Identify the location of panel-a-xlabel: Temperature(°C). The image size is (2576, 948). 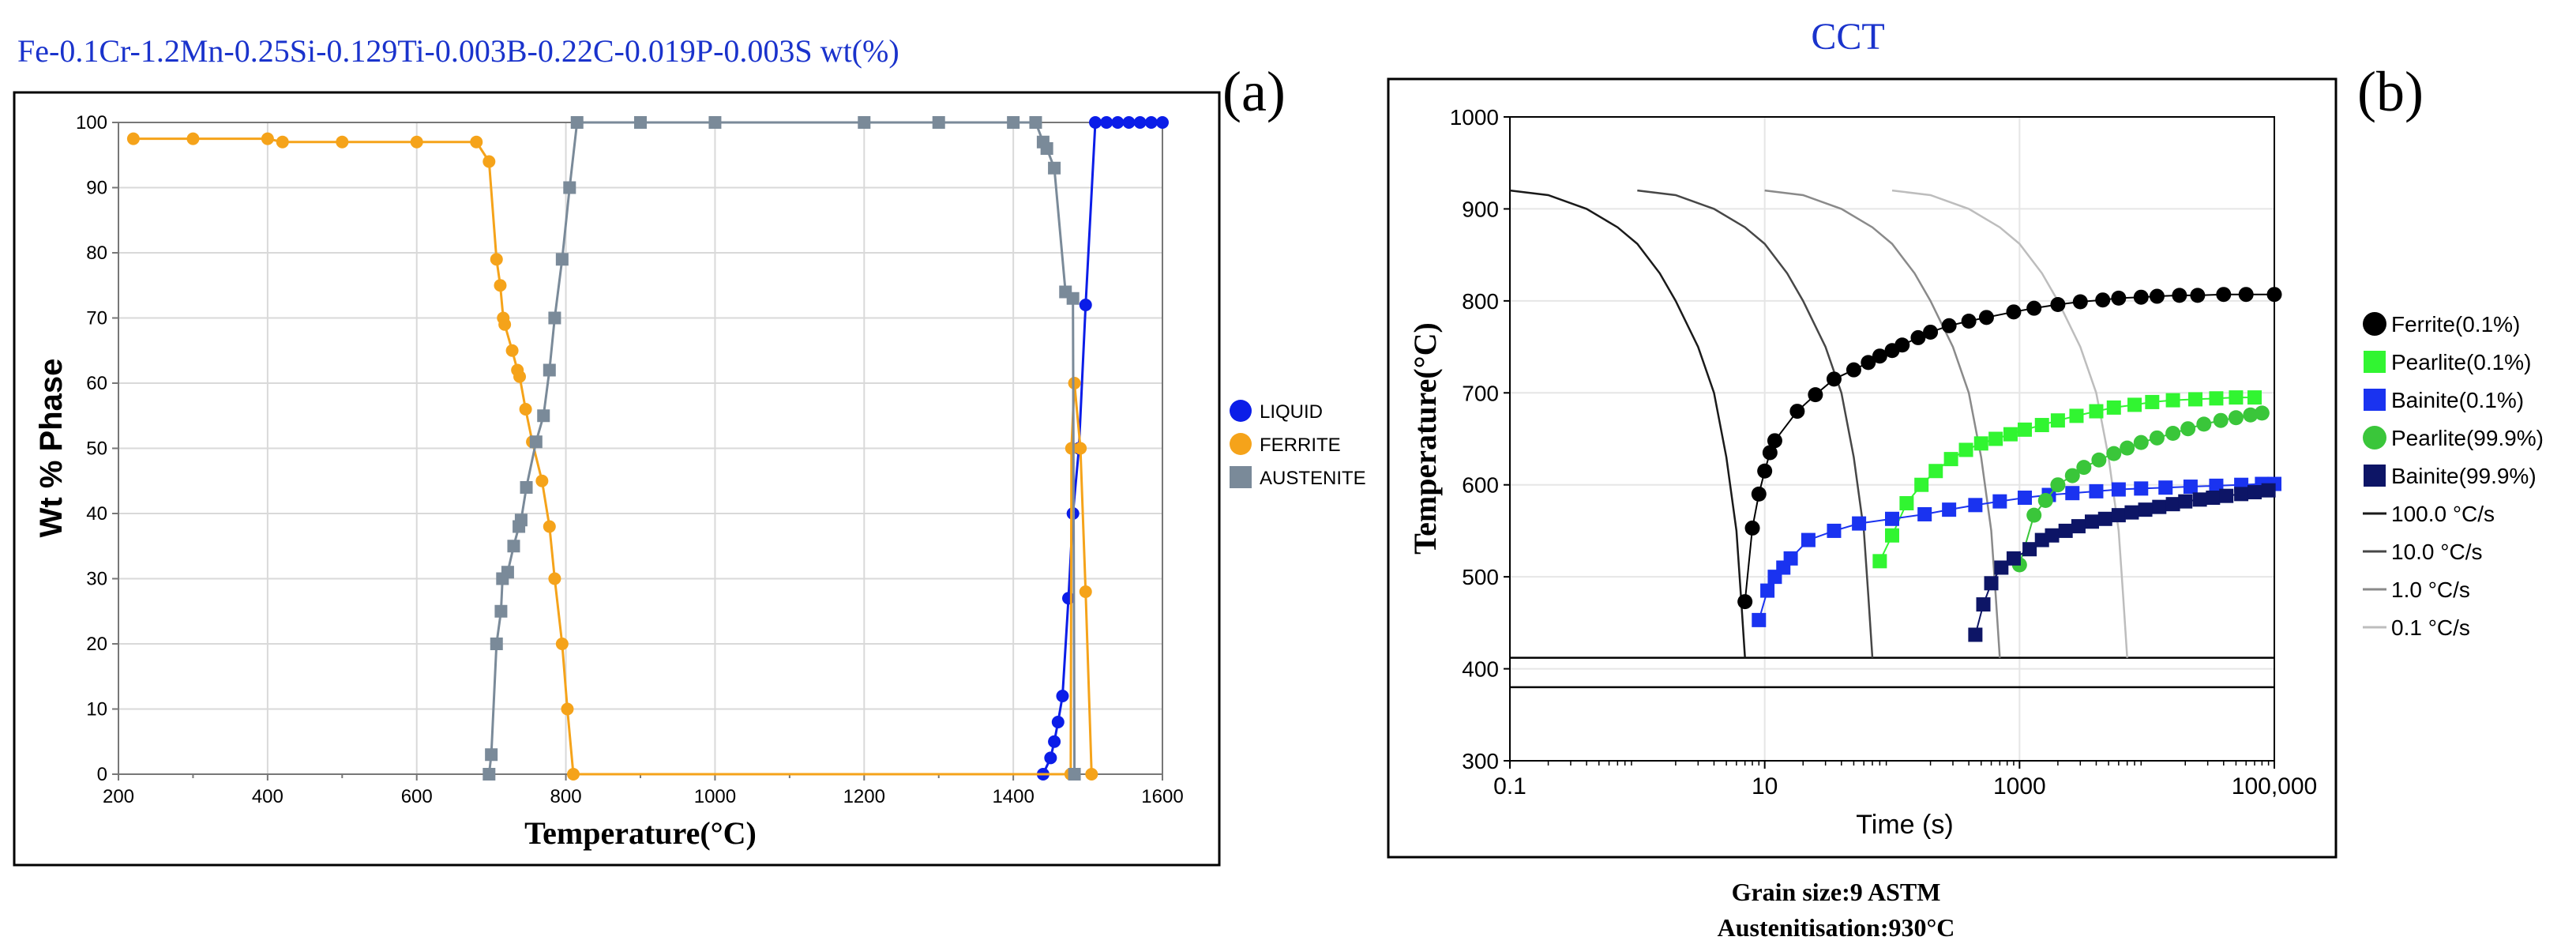
(640, 833).